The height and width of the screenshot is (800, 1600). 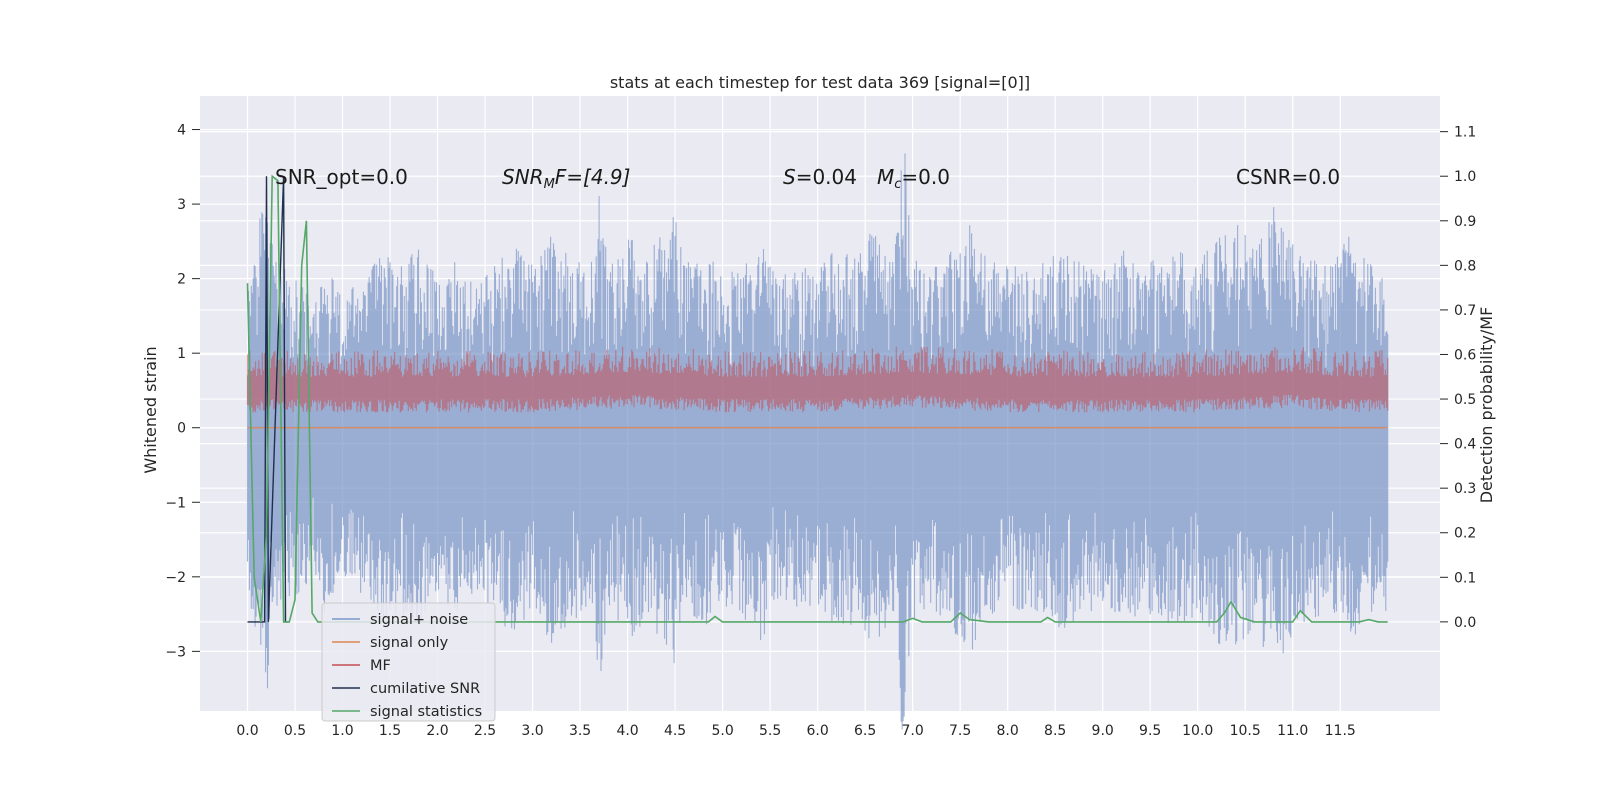 I want to click on annotation-s-value: =0.04, so click(x=826, y=177).